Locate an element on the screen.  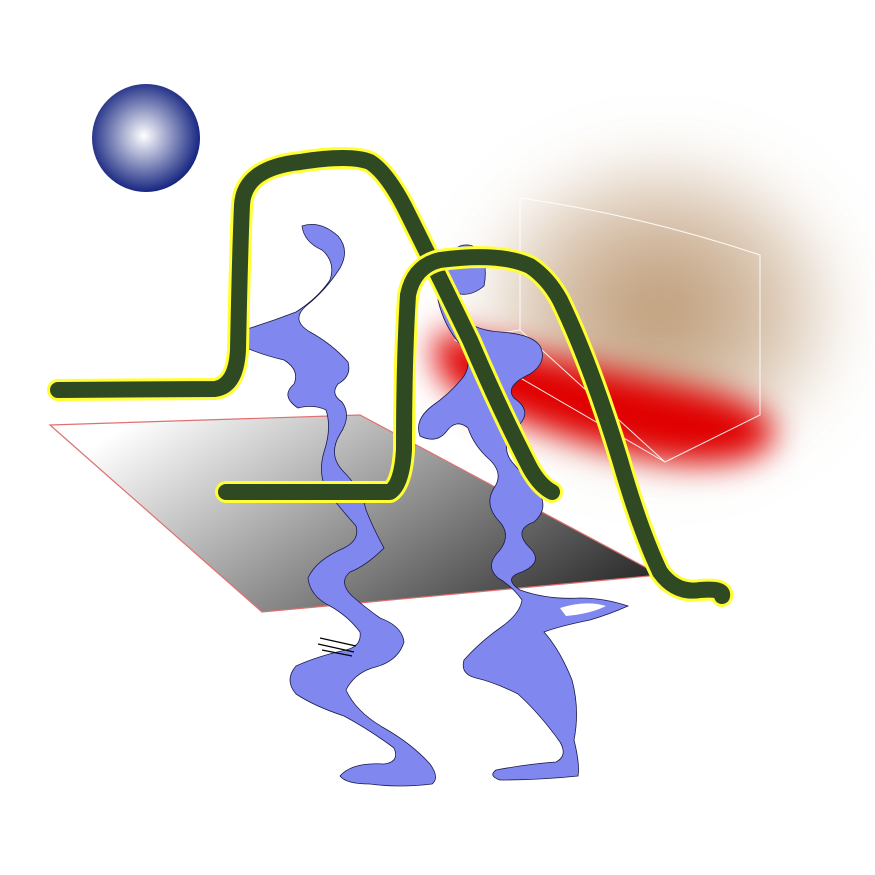
hatch-lines is located at coordinates (337, 647).